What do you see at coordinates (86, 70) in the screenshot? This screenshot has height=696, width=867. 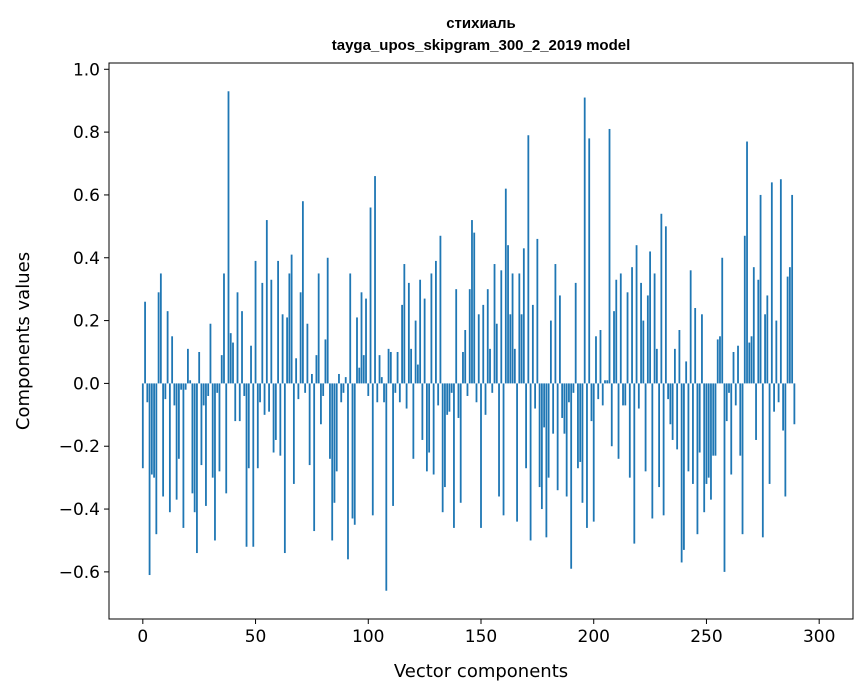 I see `y-tick-label: 1.0` at bounding box center [86, 70].